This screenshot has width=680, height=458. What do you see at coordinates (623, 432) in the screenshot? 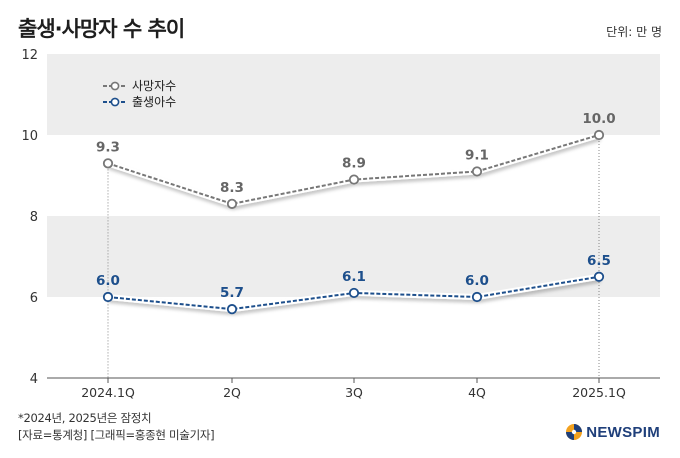
I see `brand-name: NEWSPIM` at bounding box center [623, 432].